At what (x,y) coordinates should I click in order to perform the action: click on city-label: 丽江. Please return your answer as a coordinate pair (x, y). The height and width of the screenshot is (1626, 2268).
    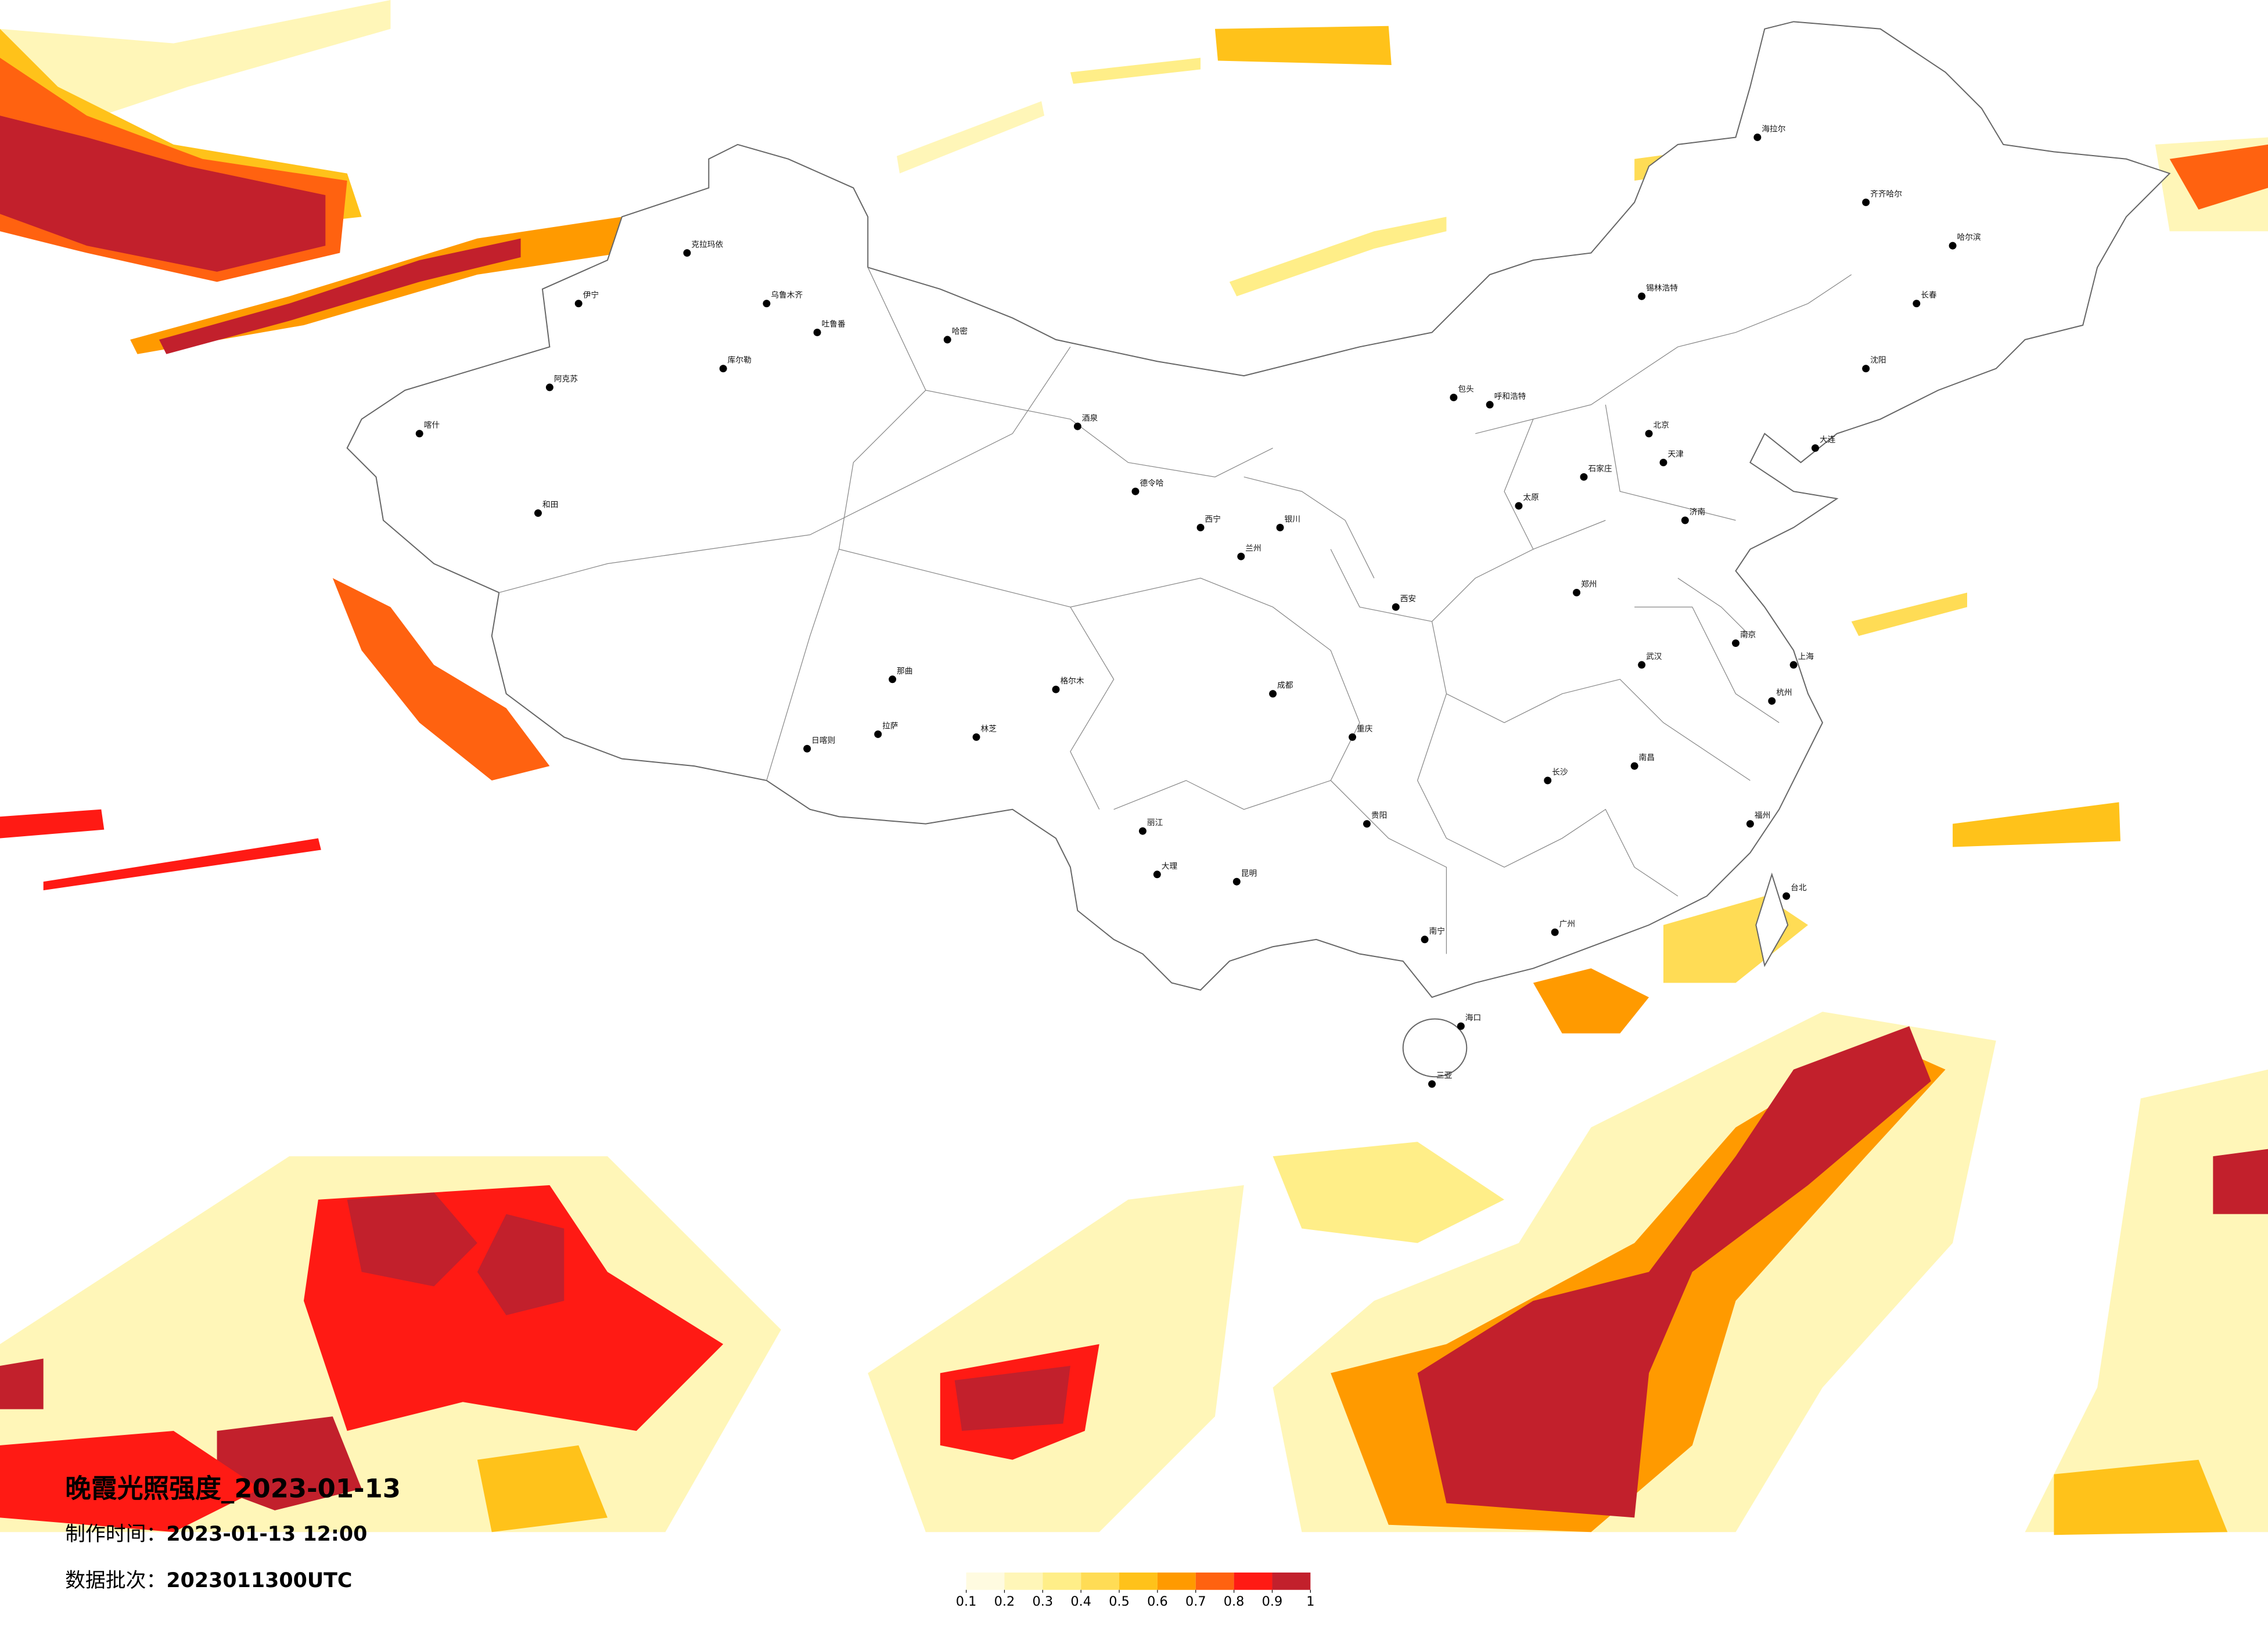
    Looking at the image, I should click on (1155, 823).